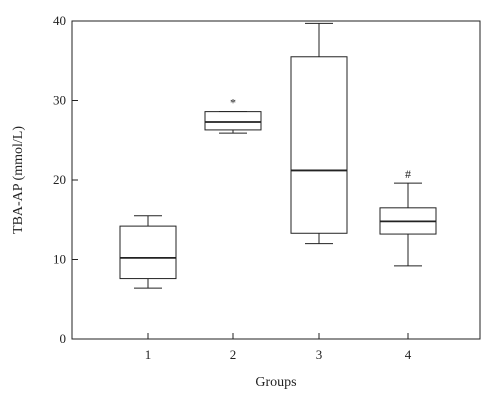  Describe the element at coordinates (148, 354) in the screenshot. I see `x-tick-label: 1` at that location.